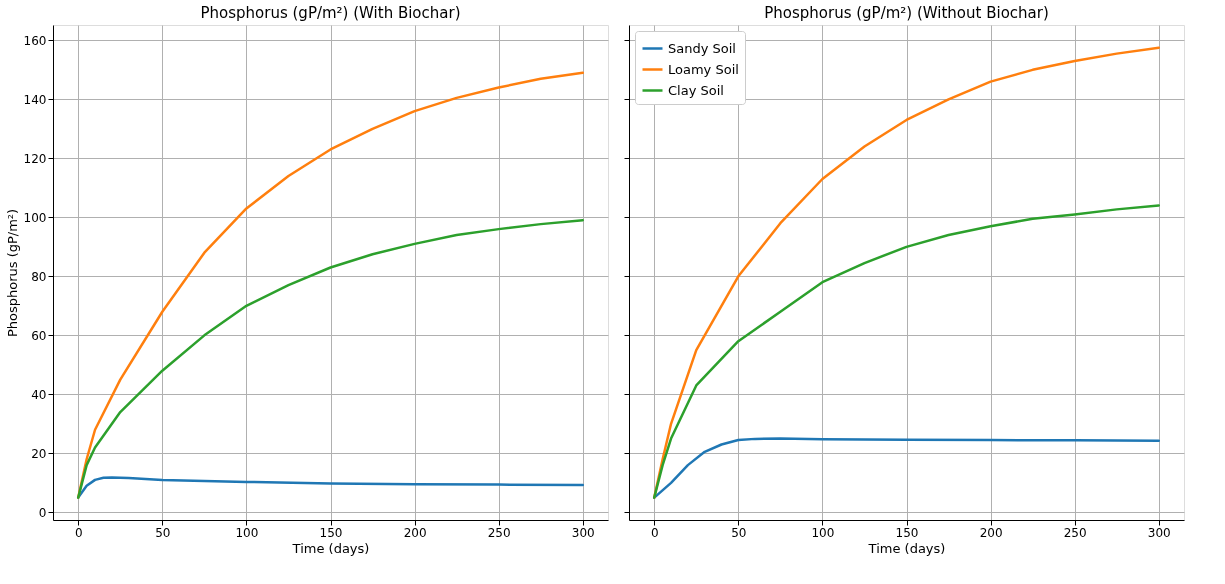 This screenshot has height=584, width=1225. What do you see at coordinates (12, 273) in the screenshot?
I see `y-axis-title: Phosphorus (gP/m²)` at bounding box center [12, 273].